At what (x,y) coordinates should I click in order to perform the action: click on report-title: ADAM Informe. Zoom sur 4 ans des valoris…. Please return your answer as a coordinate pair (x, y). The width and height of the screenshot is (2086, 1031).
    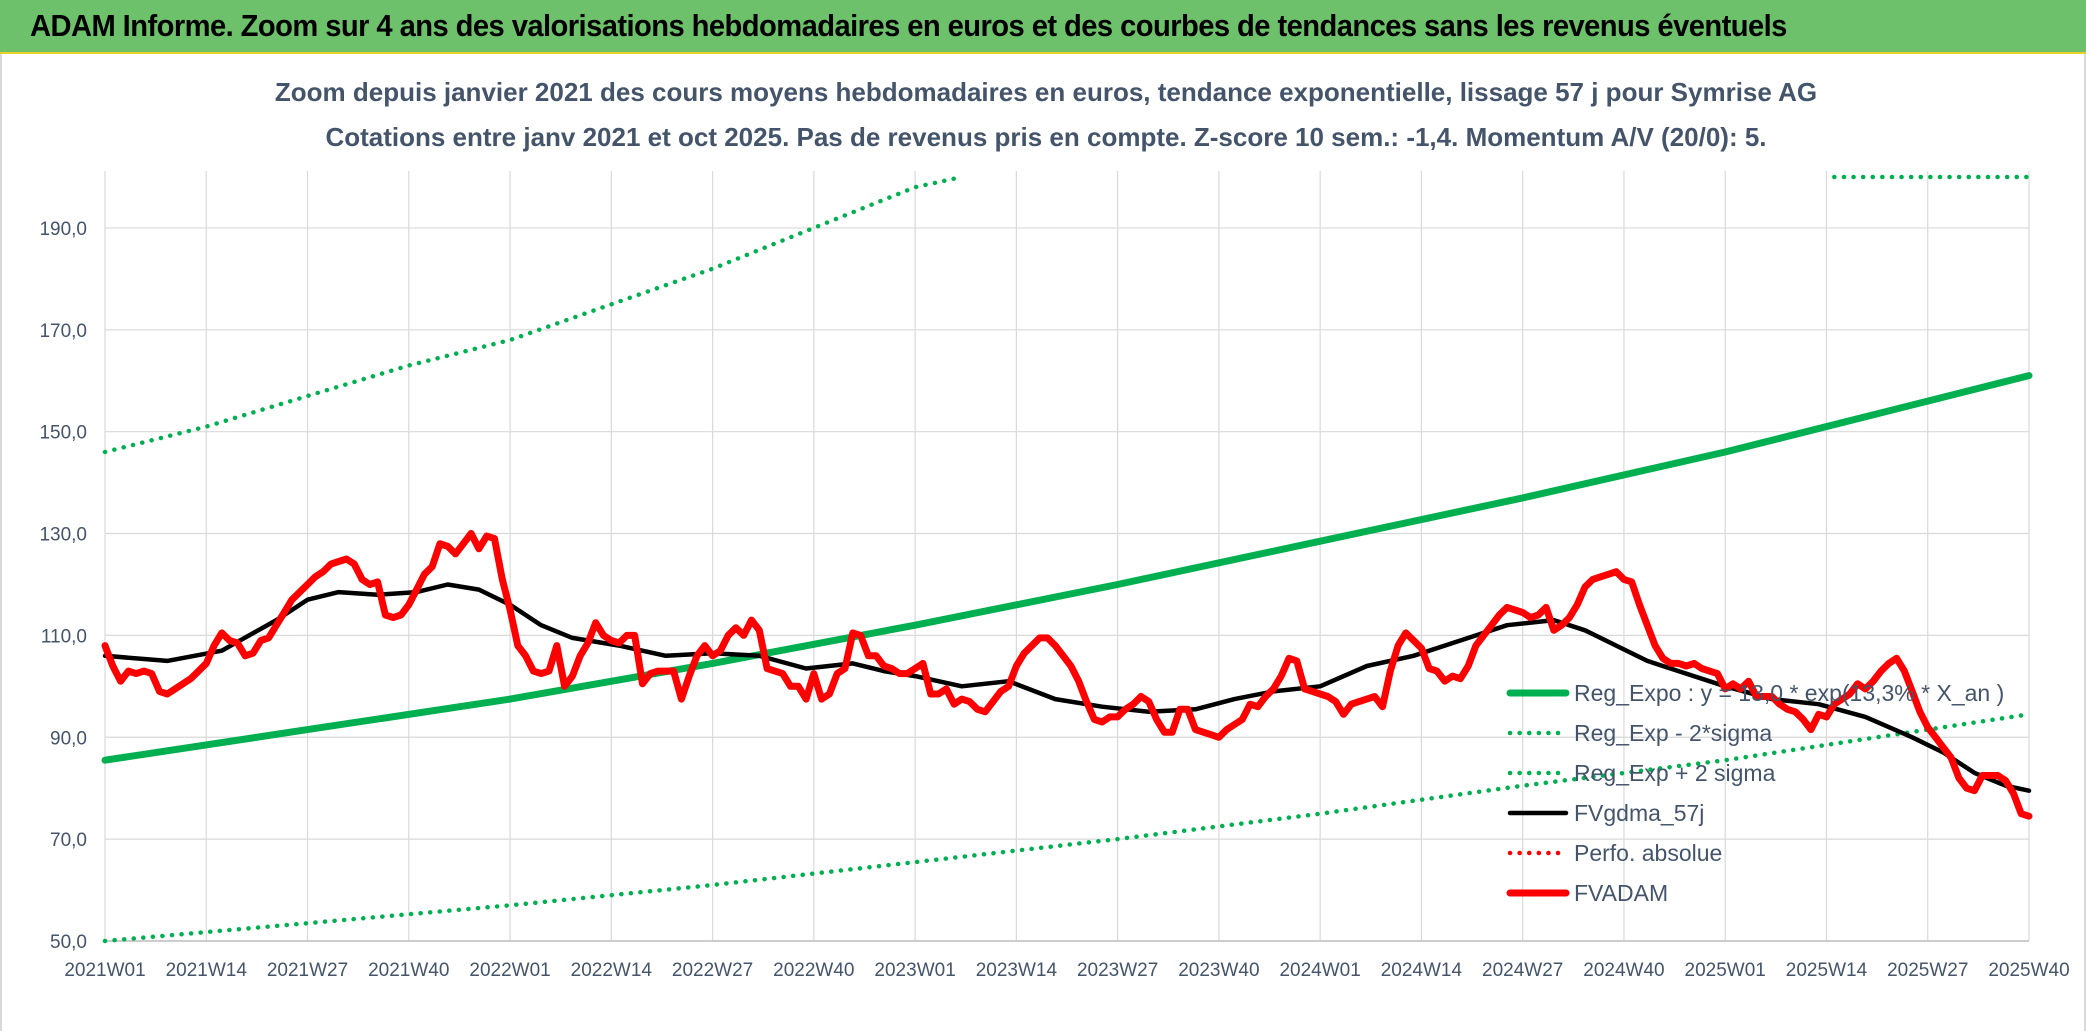
    Looking at the image, I should click on (908, 25).